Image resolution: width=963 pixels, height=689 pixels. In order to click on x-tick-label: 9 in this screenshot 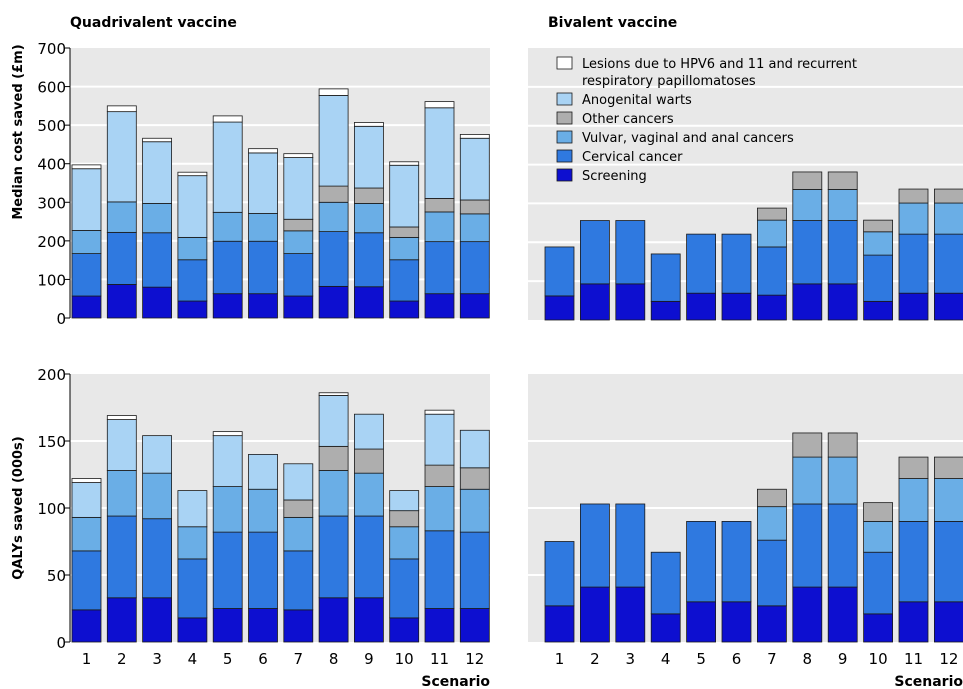, I will do `click(843, 659)`.